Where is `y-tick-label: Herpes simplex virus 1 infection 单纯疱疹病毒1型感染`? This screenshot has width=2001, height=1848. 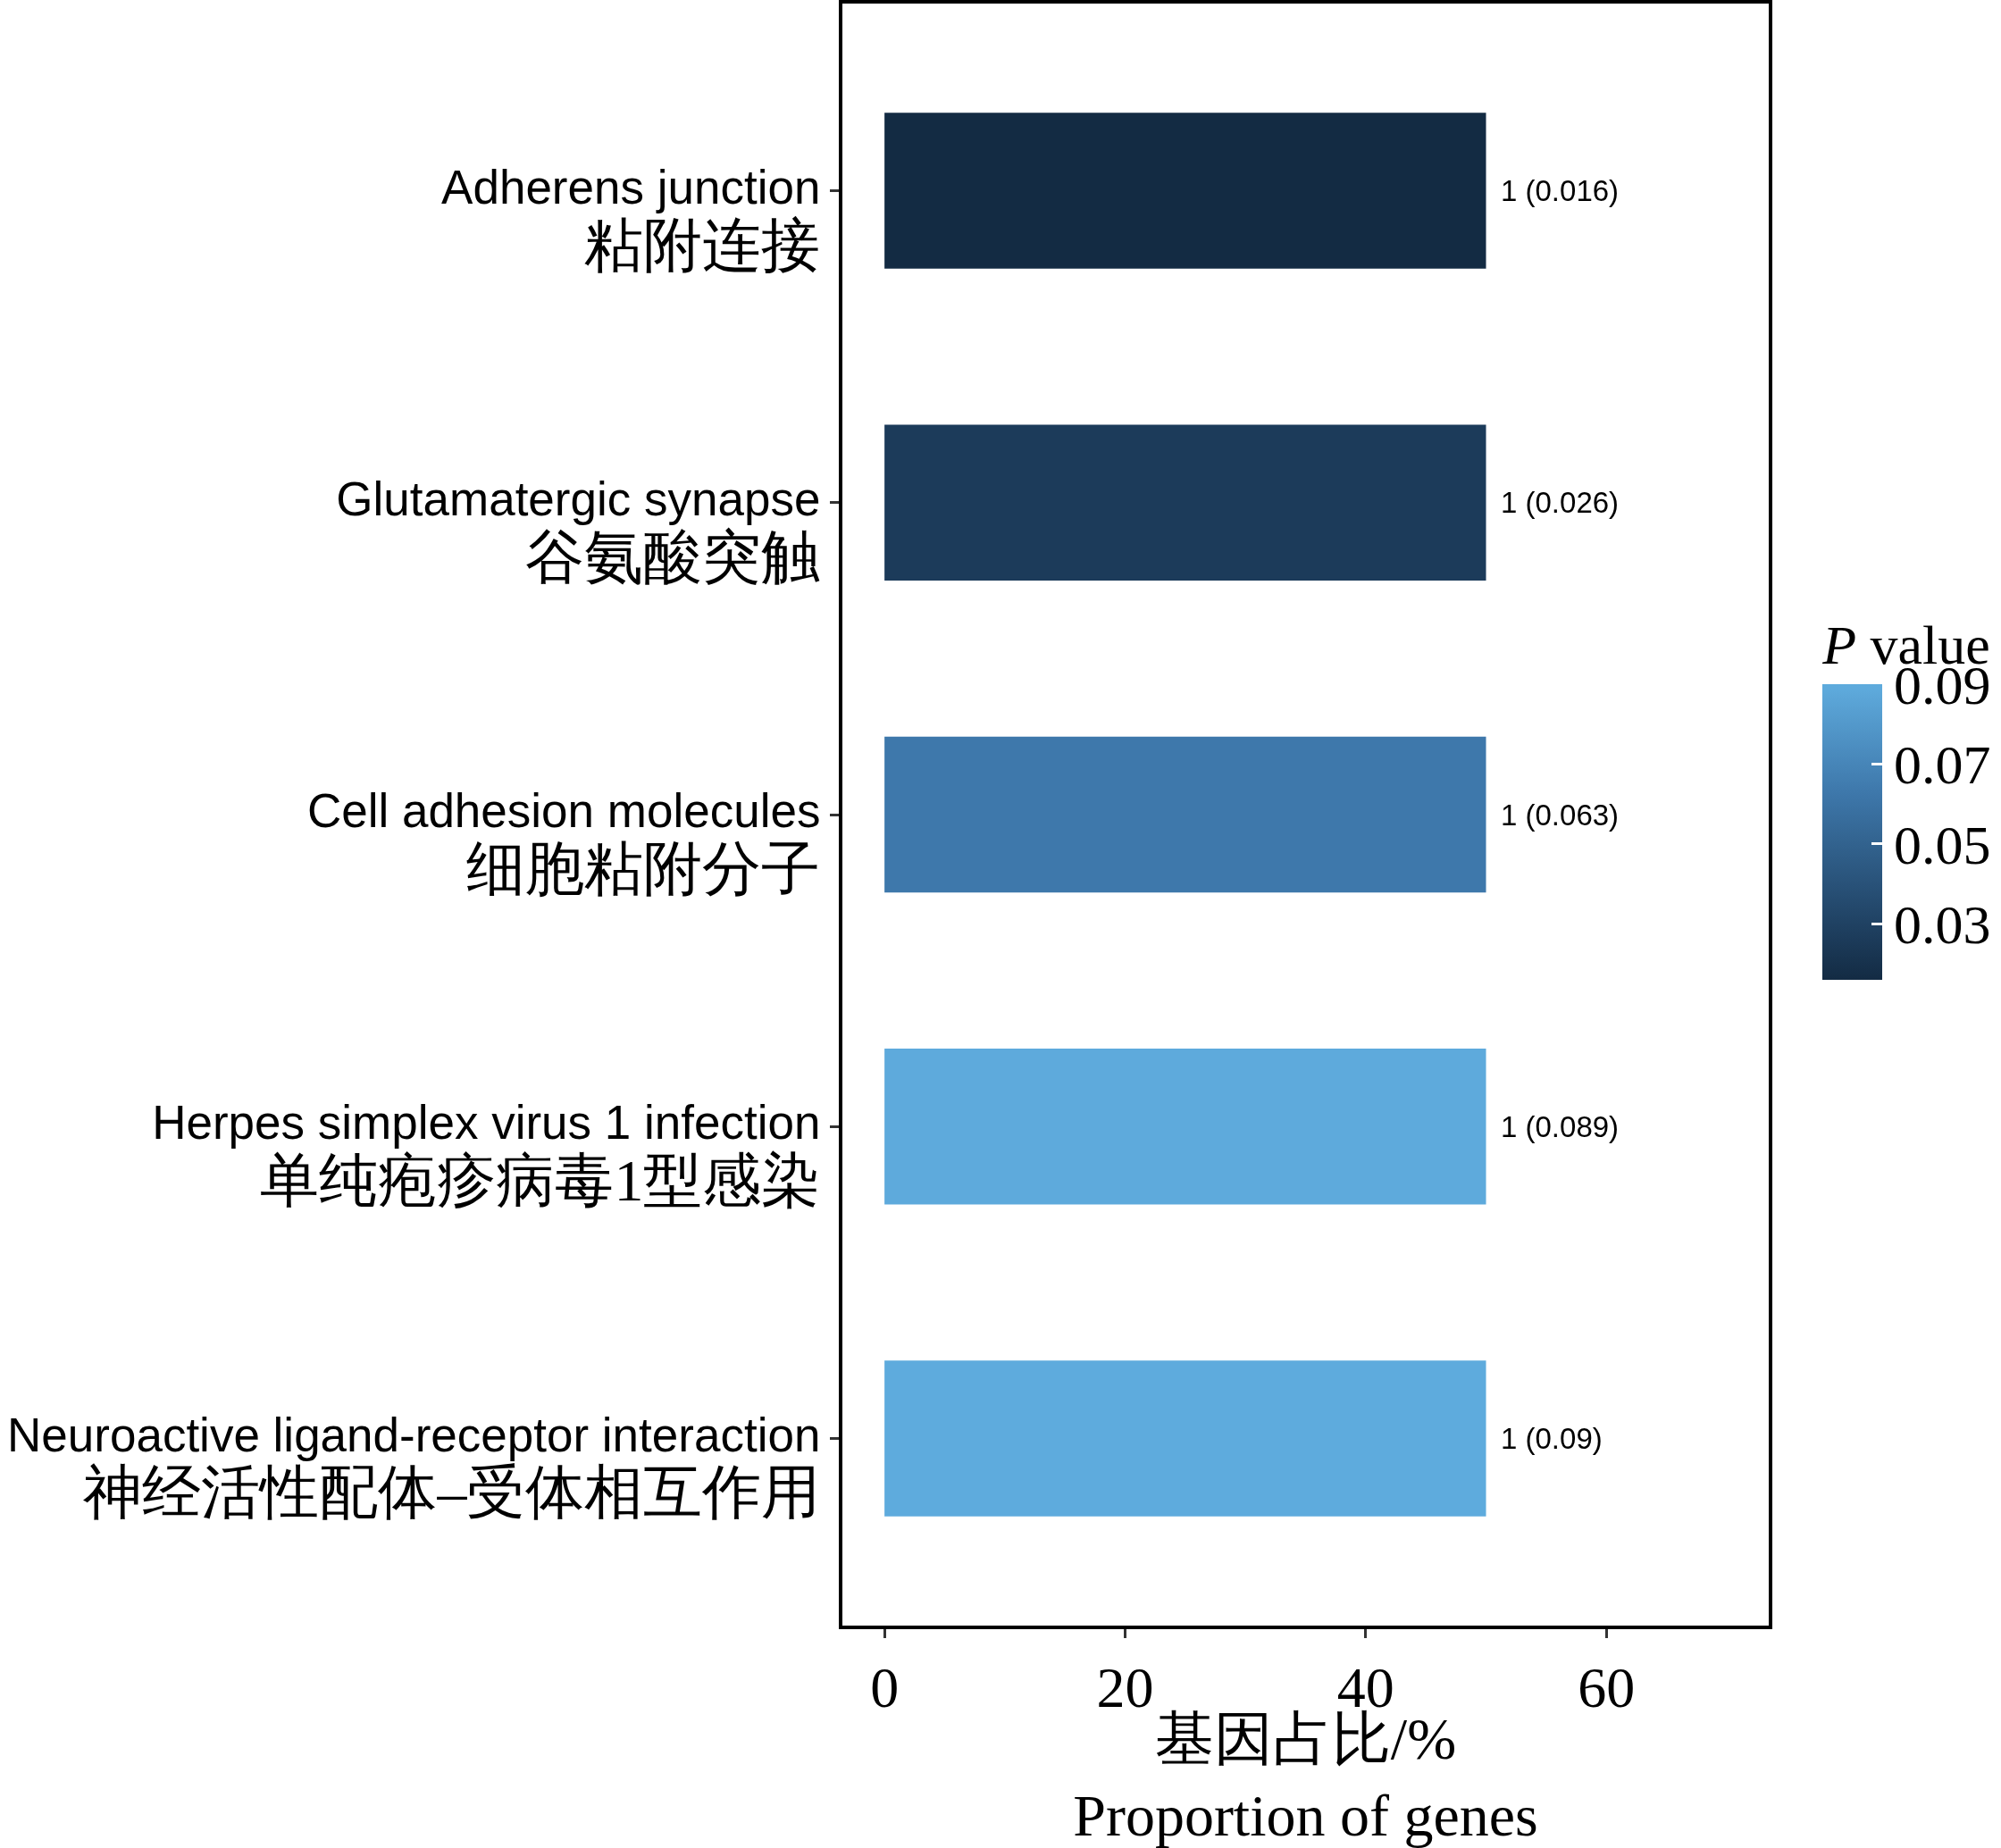 y-tick-label: Herpes simplex virus 1 infection 单纯疱疹病毒1型感染 is located at coordinates (486, 1155).